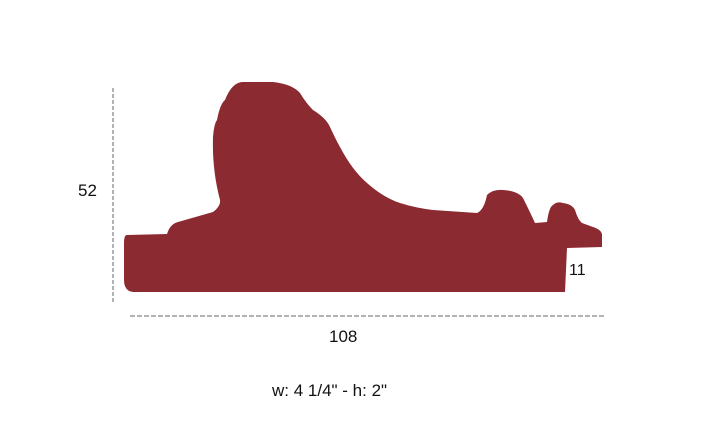 The height and width of the screenshot is (425, 709). I want to click on rebate-label: 11, so click(577, 270).